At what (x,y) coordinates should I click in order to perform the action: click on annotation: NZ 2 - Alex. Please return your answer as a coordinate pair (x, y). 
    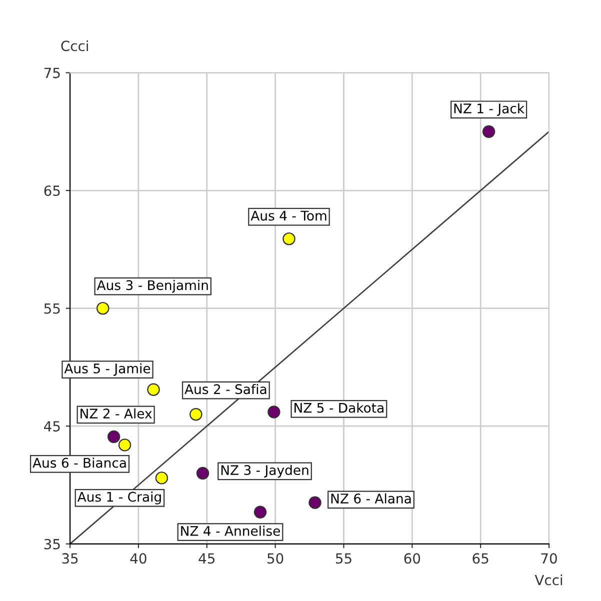
    Looking at the image, I should click on (116, 413).